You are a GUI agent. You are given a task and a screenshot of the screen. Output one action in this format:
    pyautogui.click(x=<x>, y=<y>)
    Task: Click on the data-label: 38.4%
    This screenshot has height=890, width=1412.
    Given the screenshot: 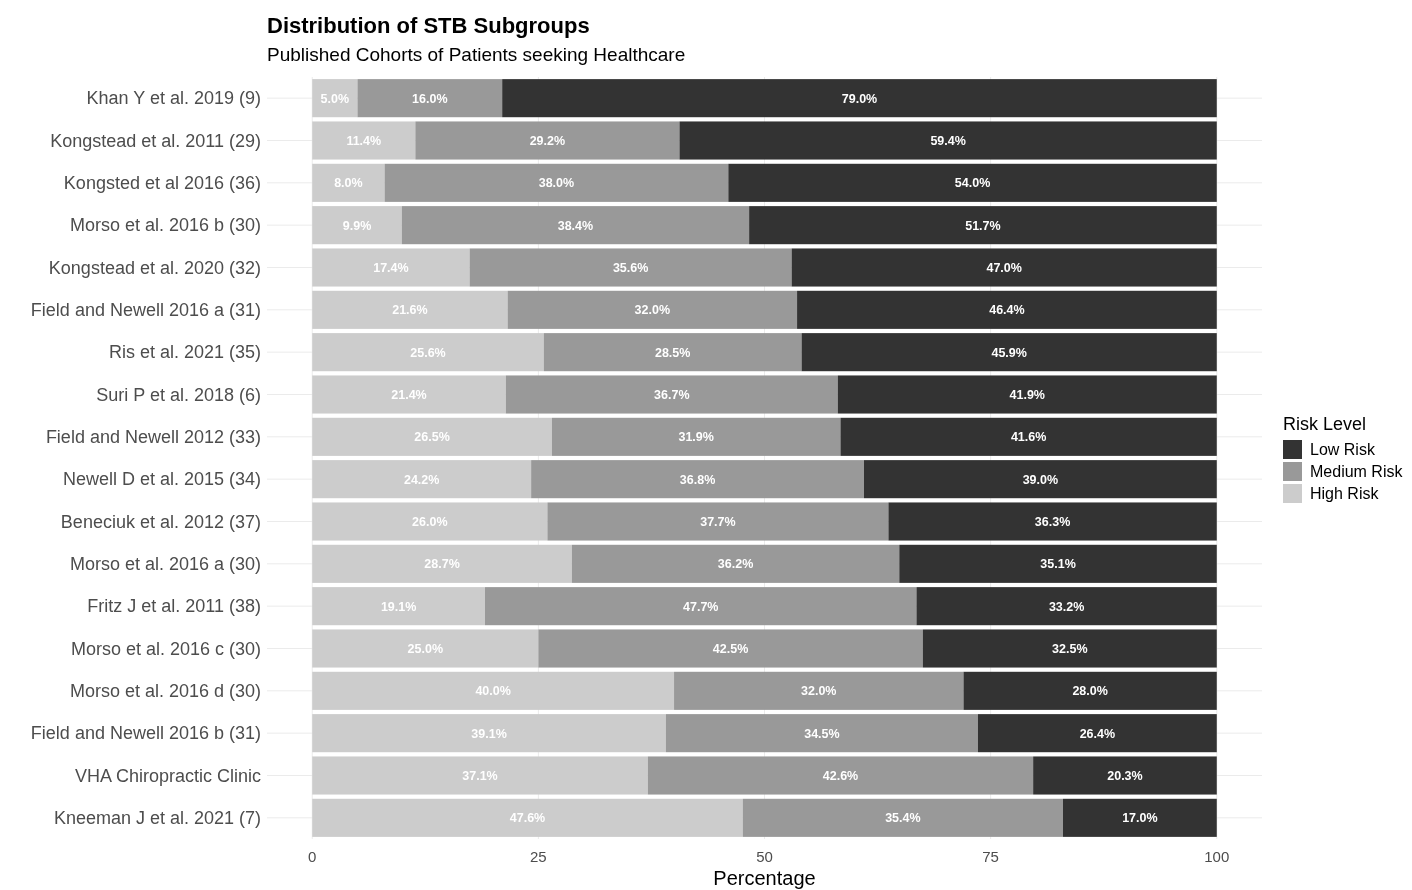 What is the action you would take?
    pyautogui.click(x=575, y=225)
    